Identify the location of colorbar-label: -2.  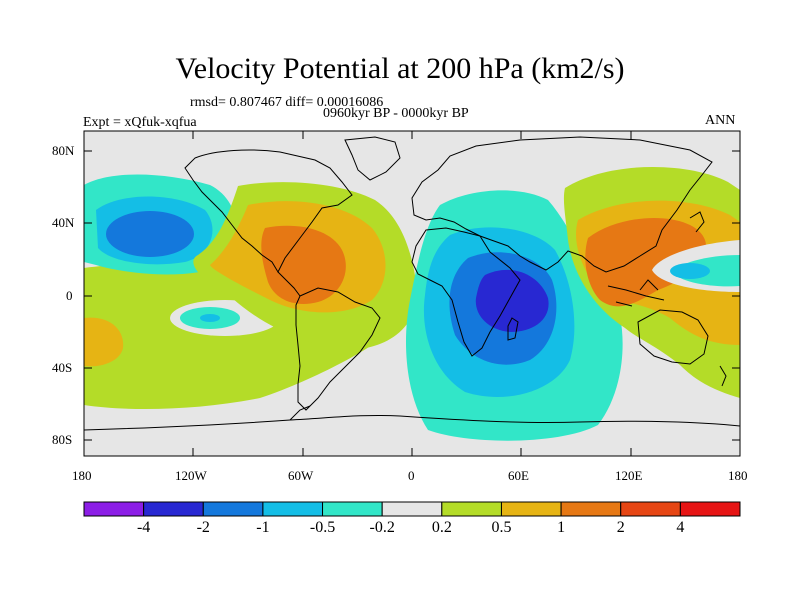
(203, 527).